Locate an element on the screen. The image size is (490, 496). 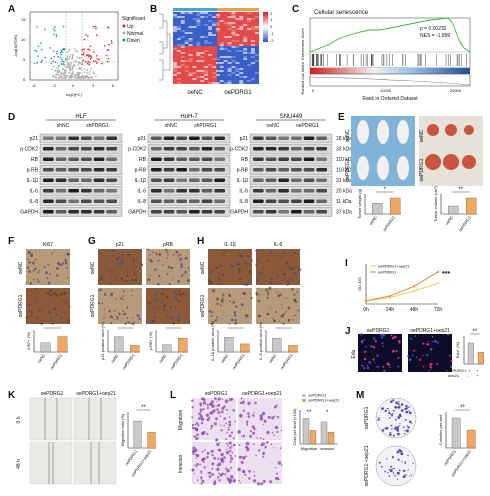
volcano-xtick: 3 is located at coordinates (93, 85).